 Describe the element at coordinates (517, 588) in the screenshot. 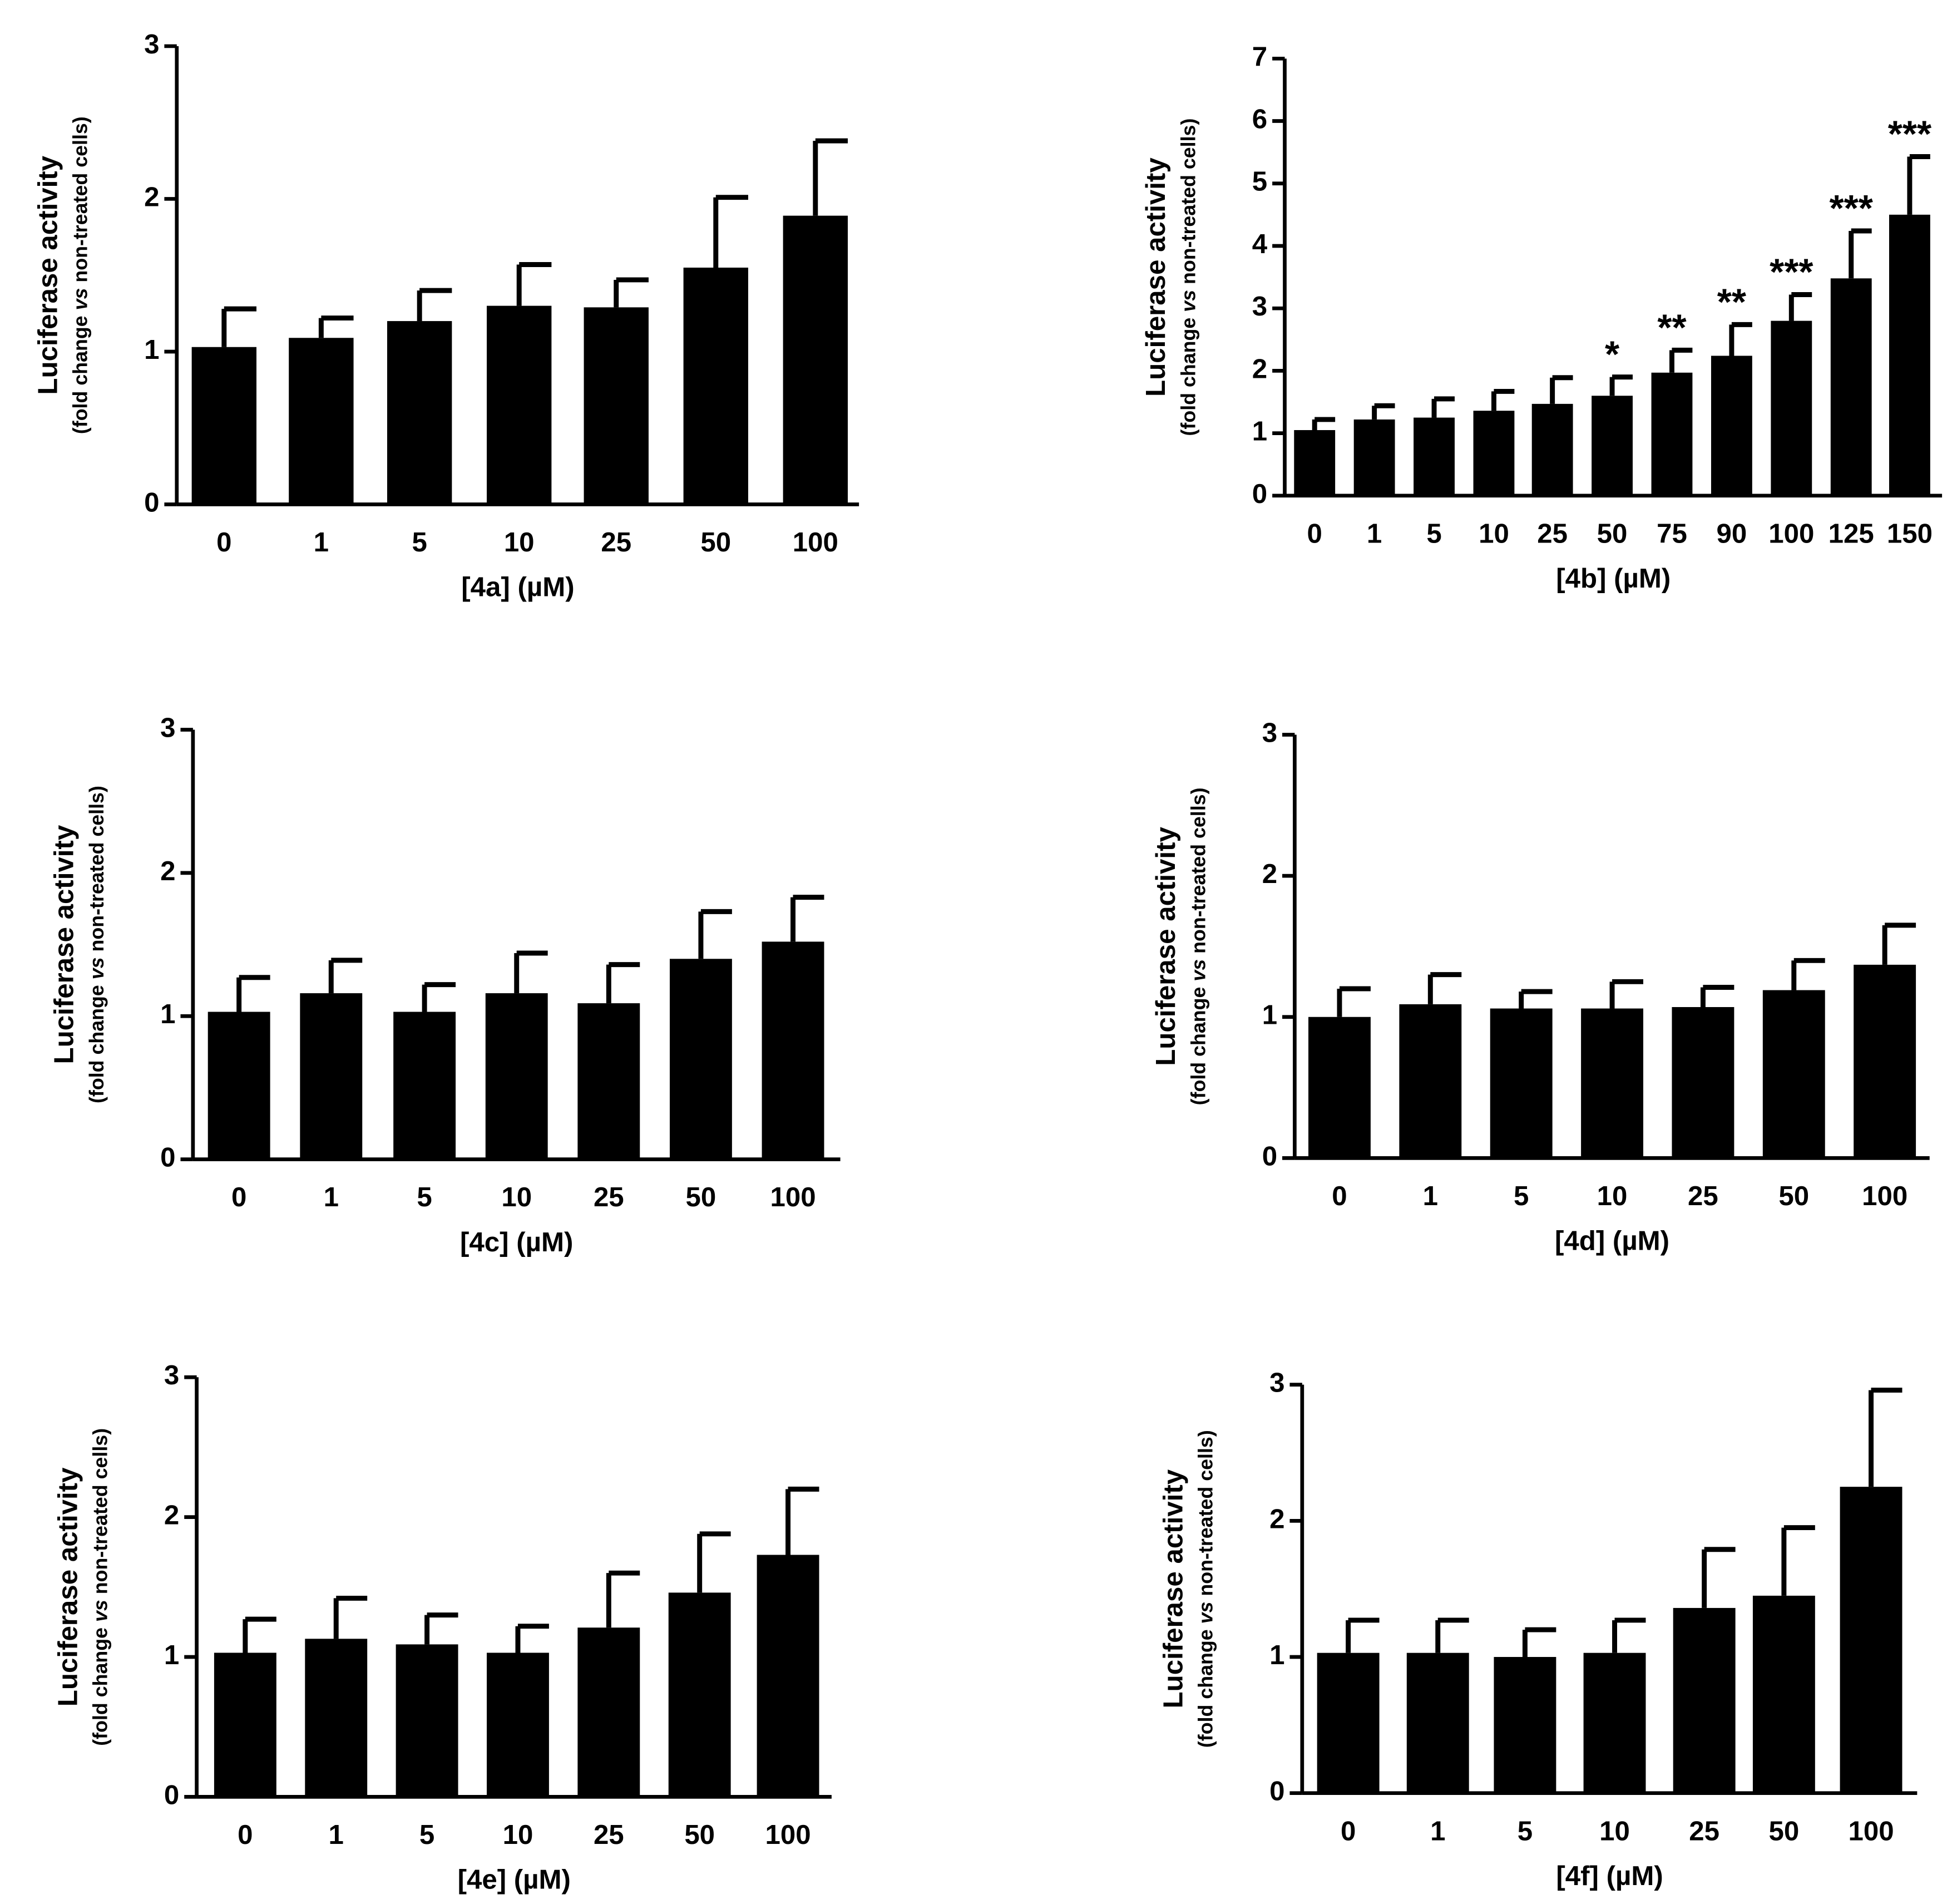

I see `x-axis-label: [4a] (µM)` at that location.